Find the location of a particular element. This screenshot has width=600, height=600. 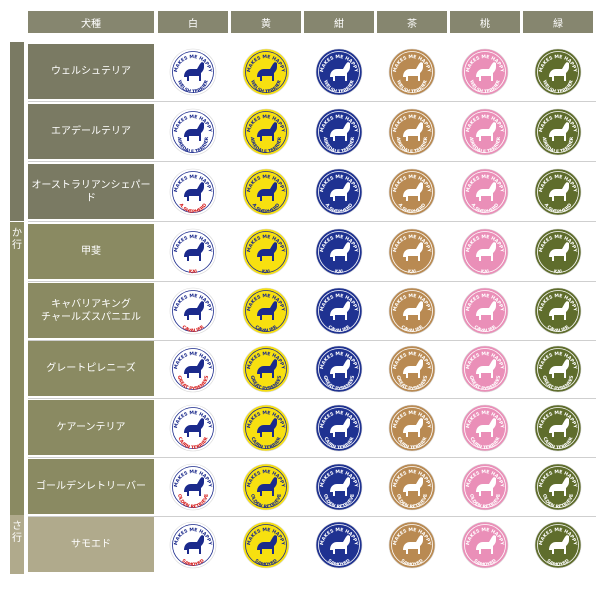

medallion-graphic: MAKES ME HAPPYGOLDEN RETRIEVER is located at coordinates (339, 486).